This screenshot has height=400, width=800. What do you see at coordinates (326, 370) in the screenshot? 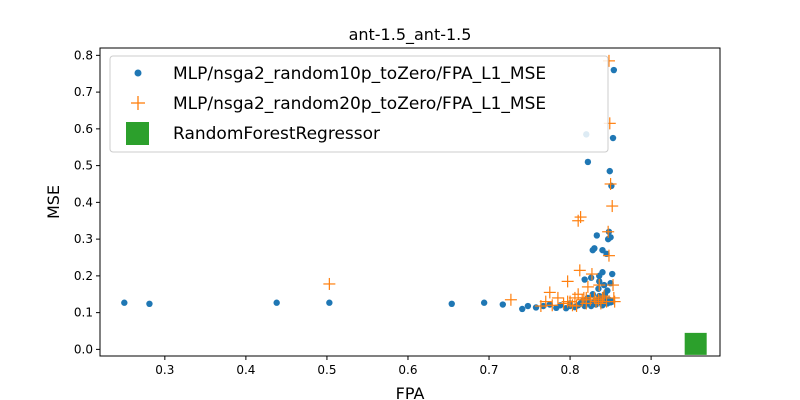
I see `x-tick-label: 0.5` at bounding box center [326, 370].